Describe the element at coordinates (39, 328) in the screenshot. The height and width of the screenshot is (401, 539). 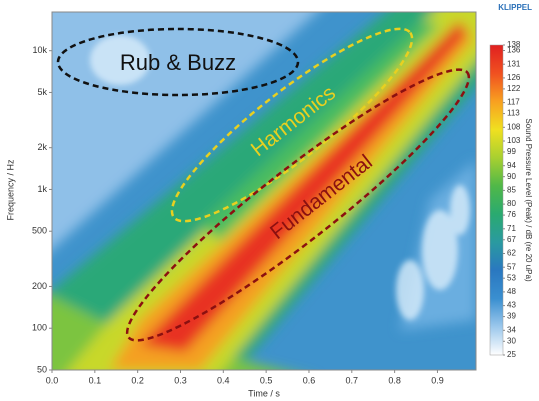
I see `y-tick-label: 100` at that location.